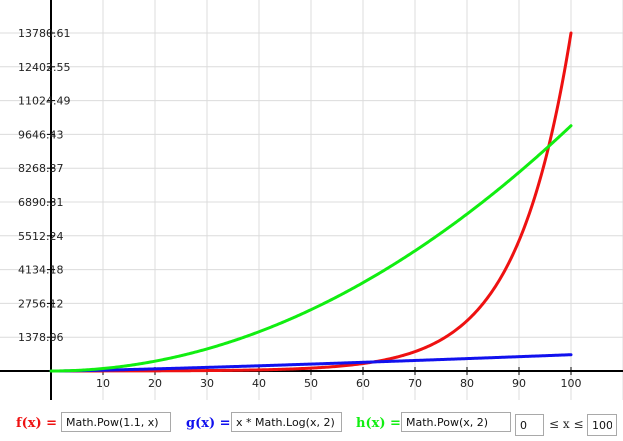 This screenshot has width=623, height=441. I want to click on x-tick-label: 50, so click(311, 383).